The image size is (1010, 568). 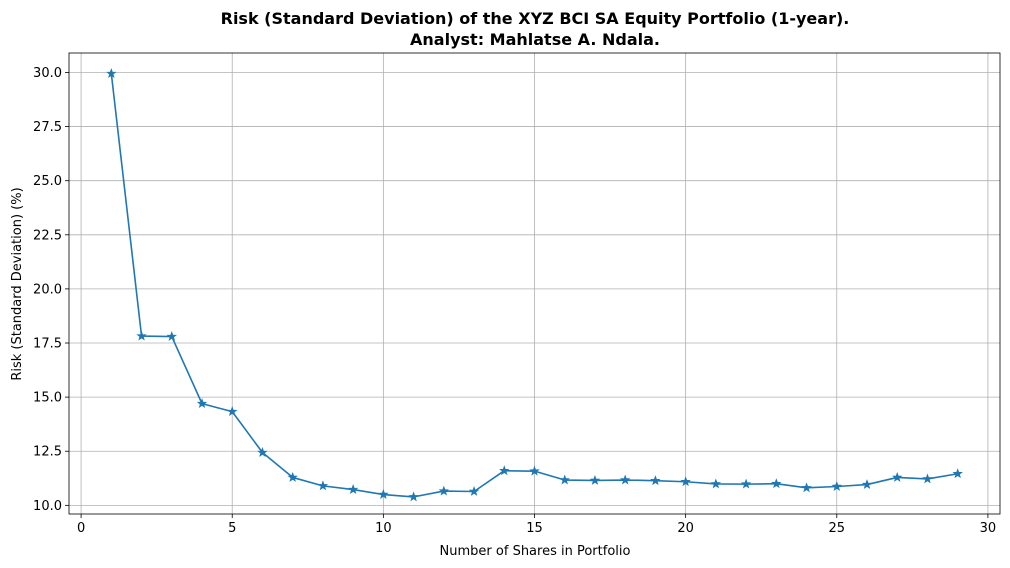 What do you see at coordinates (988, 528) in the screenshot?
I see `x-tick-label: 30` at bounding box center [988, 528].